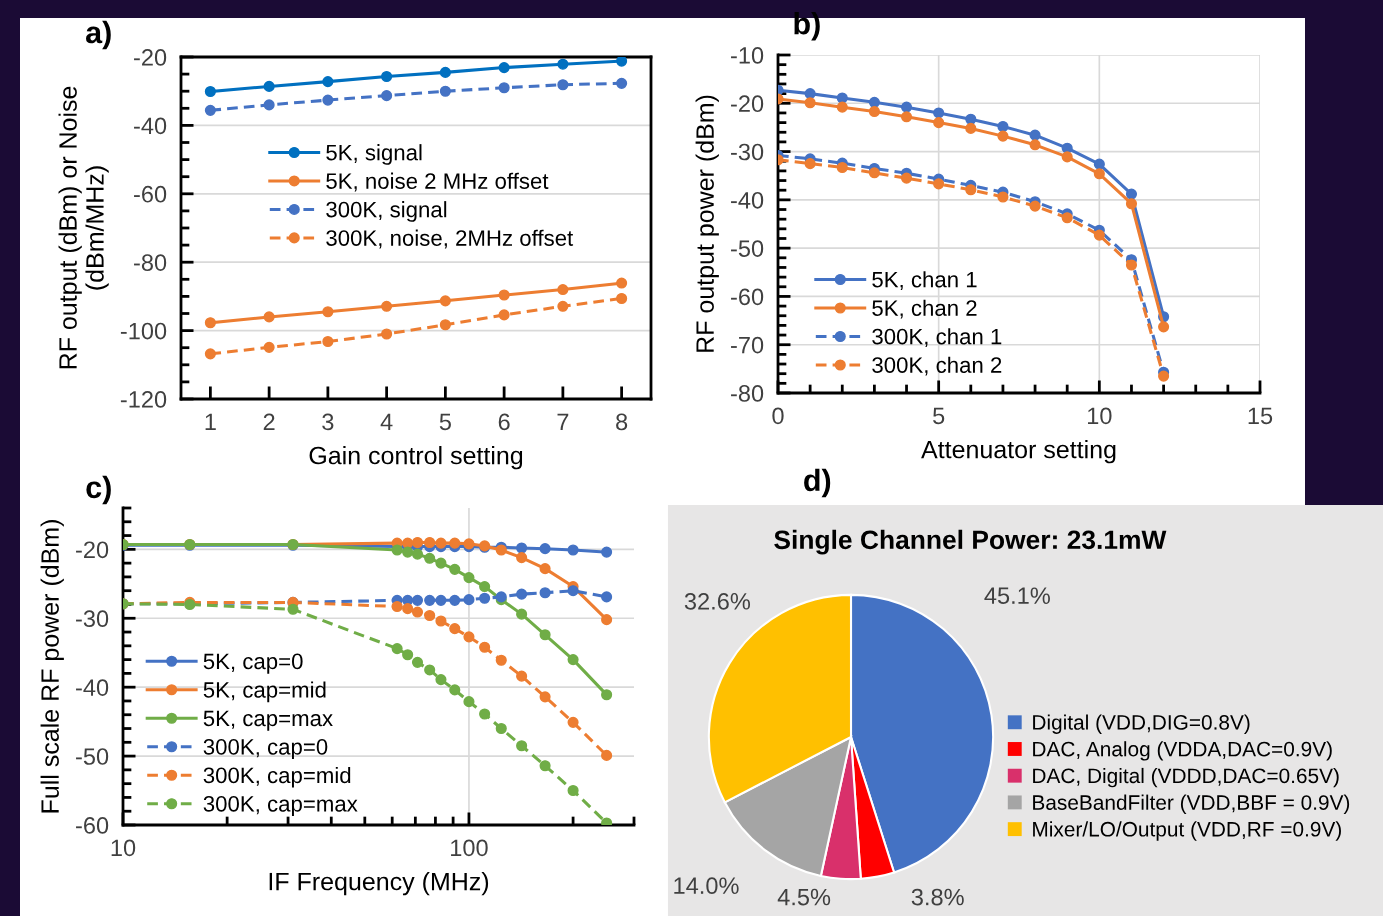 The width and height of the screenshot is (1383, 916). What do you see at coordinates (98, 490) in the screenshot?
I see `text: c)` at bounding box center [98, 490].